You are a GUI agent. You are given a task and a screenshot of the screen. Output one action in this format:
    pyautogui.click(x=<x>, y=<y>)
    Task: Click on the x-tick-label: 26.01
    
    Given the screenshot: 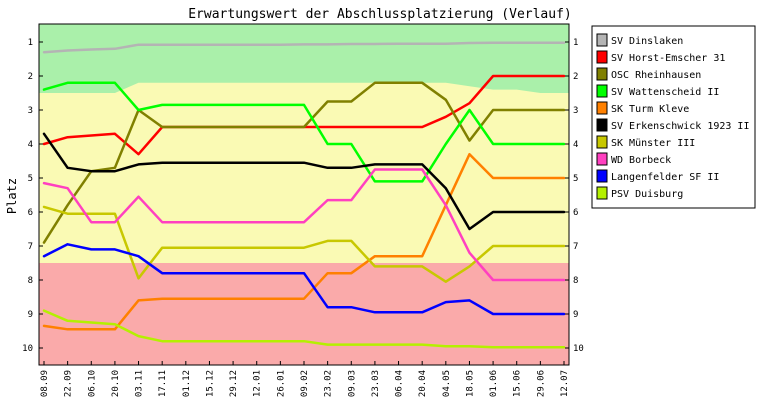 What is the action you would take?
    pyautogui.click(x=281, y=383)
    